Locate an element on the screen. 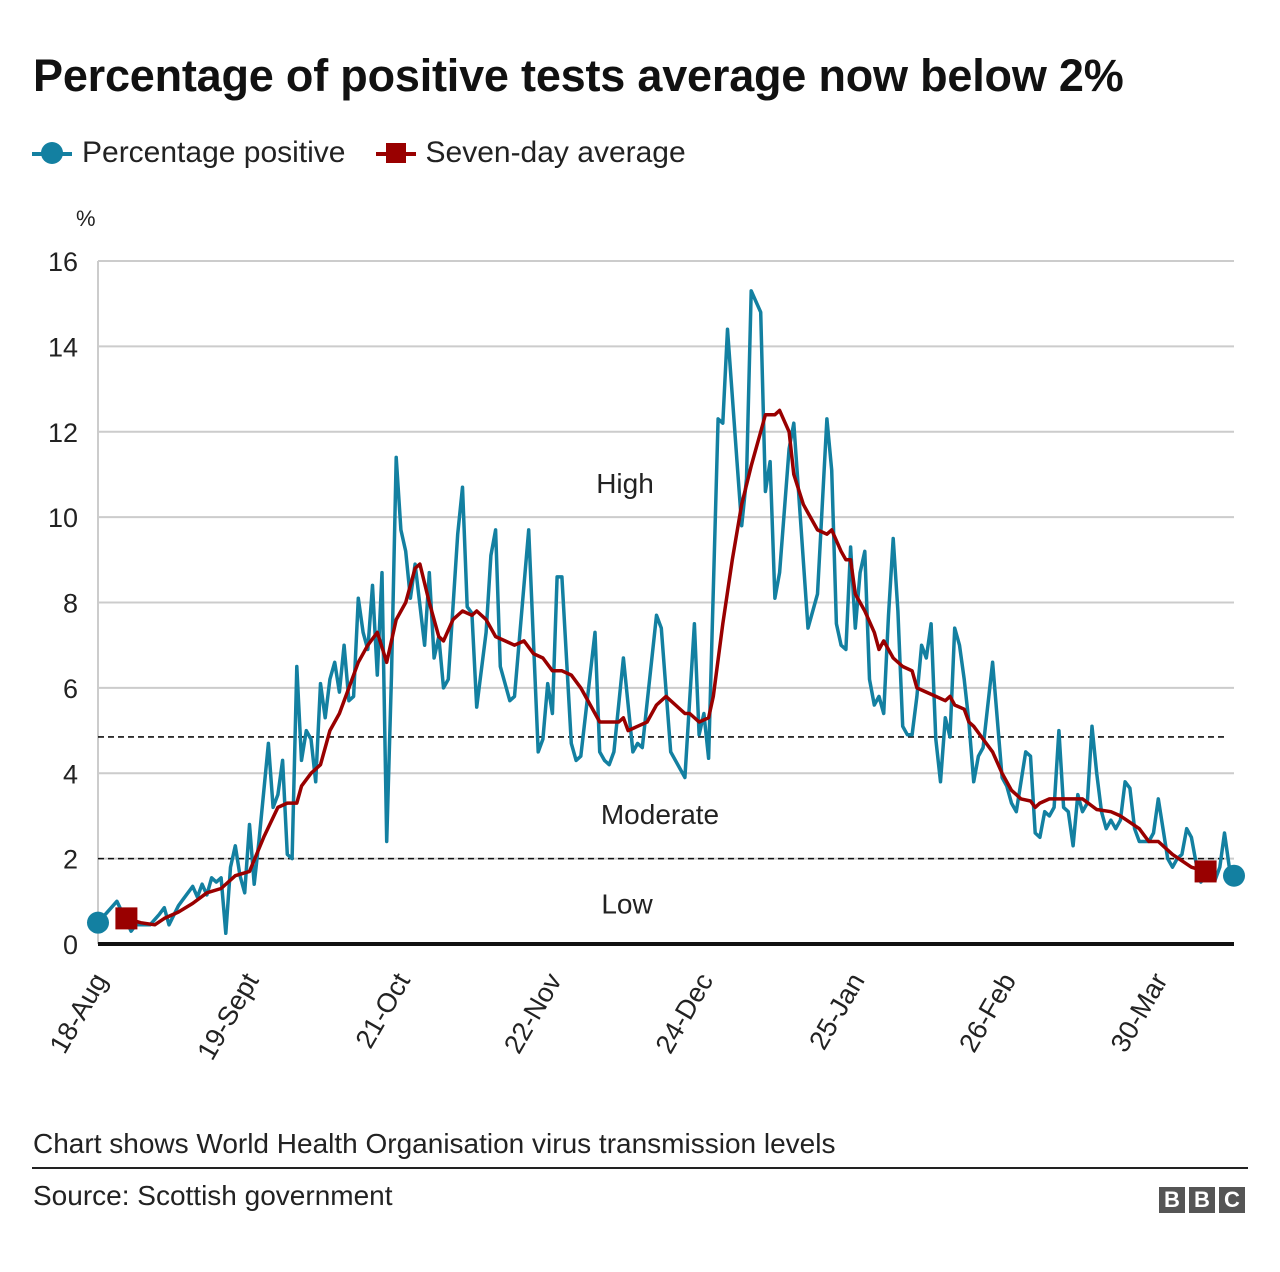 This screenshot has width=1280, height=1272. x-tick-label: 22-Nov is located at coordinates (533, 1013).